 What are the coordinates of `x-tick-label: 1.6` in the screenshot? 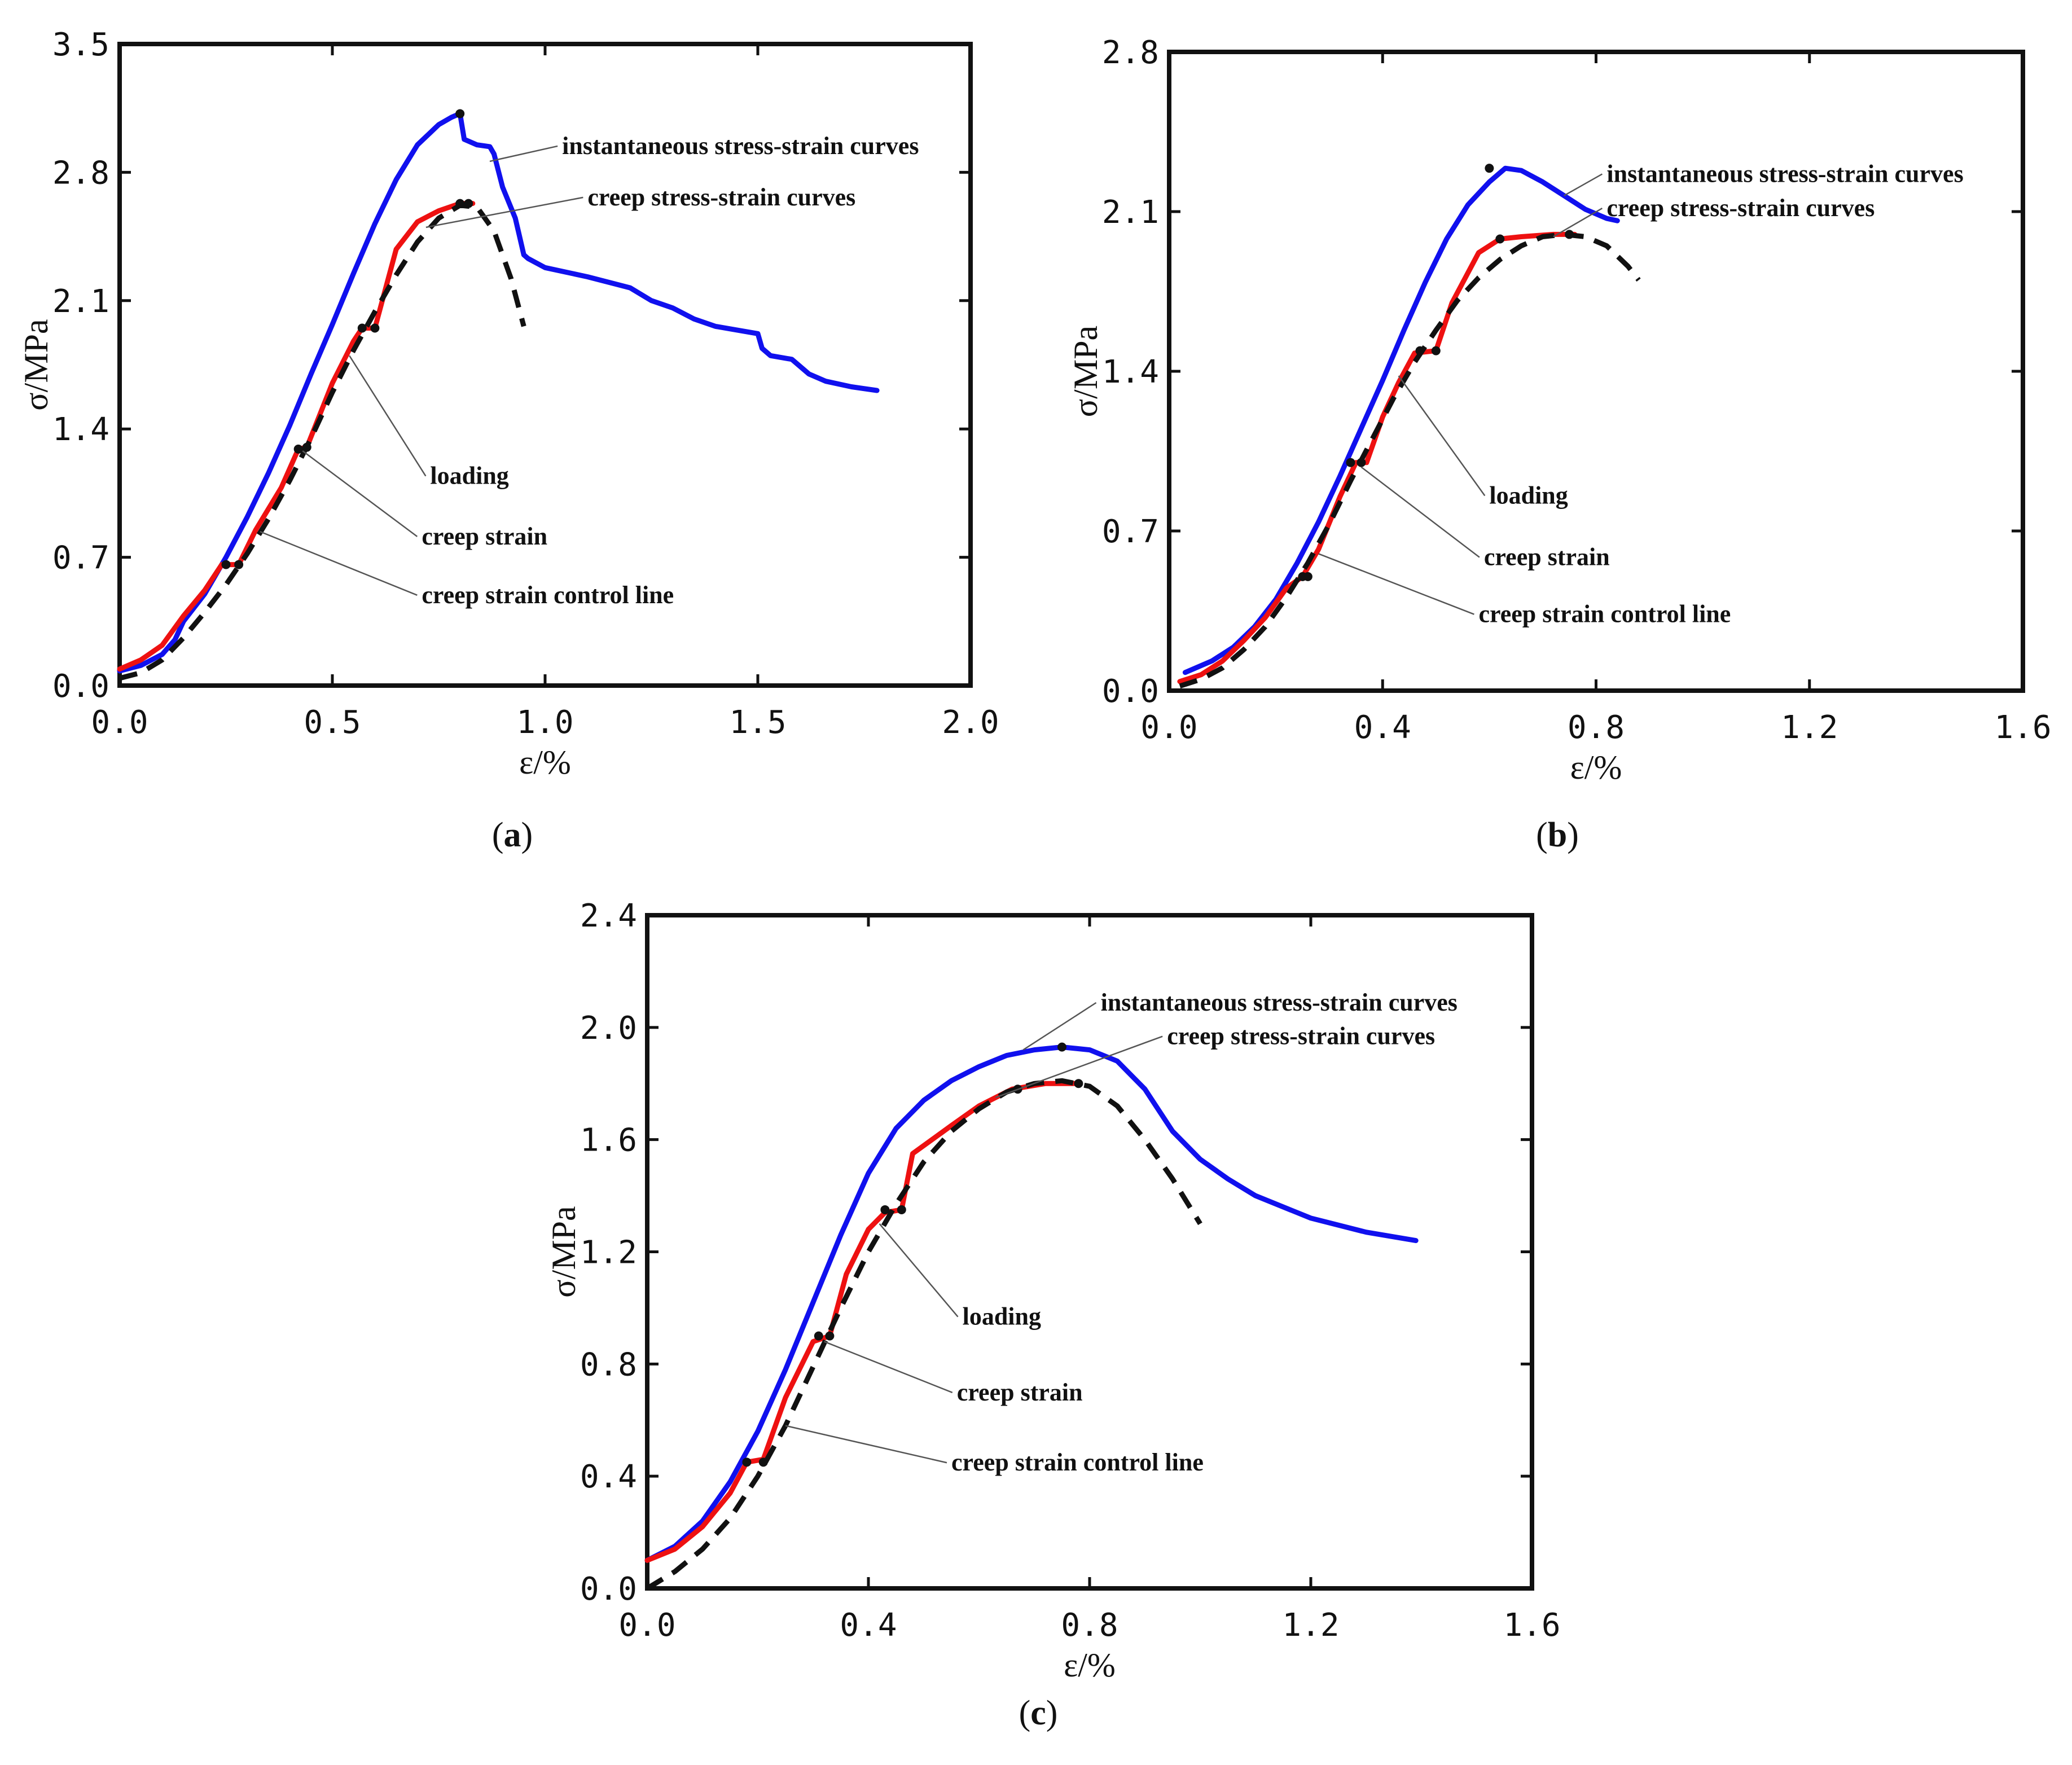 It's located at (2023, 728).